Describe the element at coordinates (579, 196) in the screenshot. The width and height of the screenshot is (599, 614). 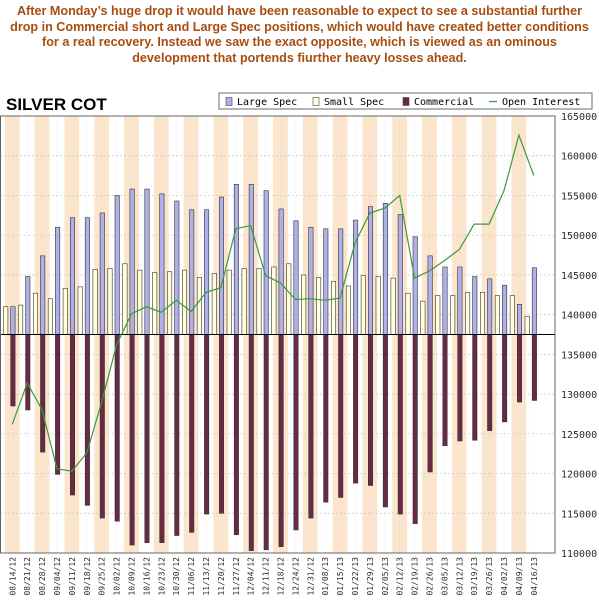
I see `y-tick-label: 155000` at that location.